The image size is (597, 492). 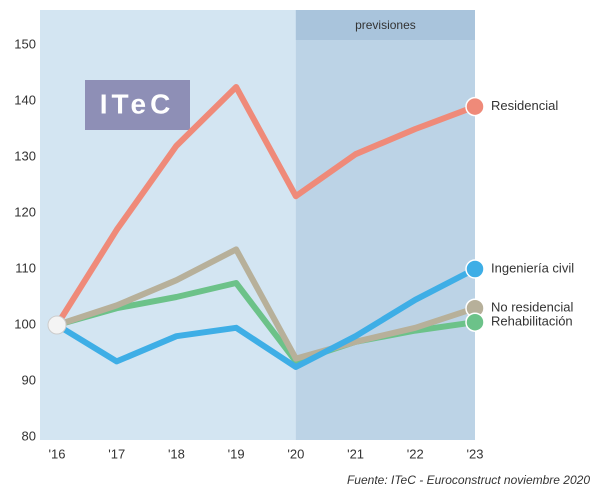 I want to click on start-marker, so click(x=57, y=325).